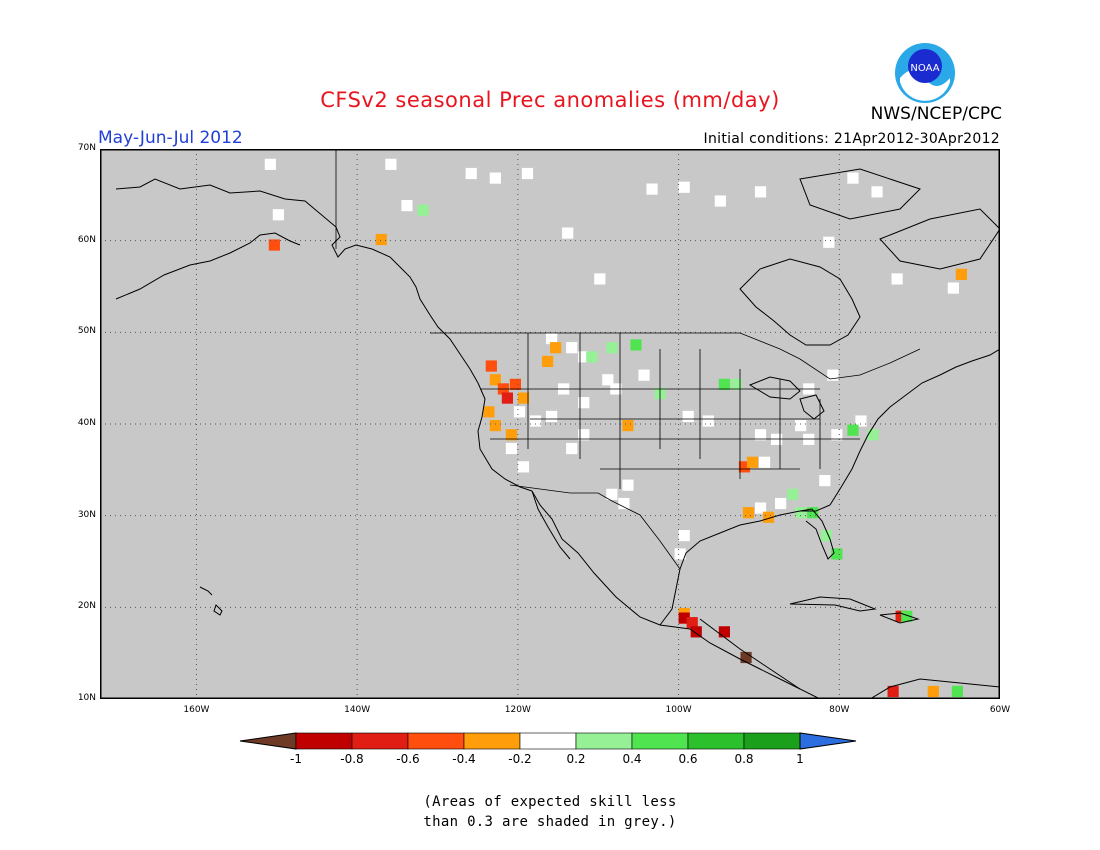  What do you see at coordinates (86, 514) in the screenshot?
I see `lat-tick-label: 30N` at bounding box center [86, 514].